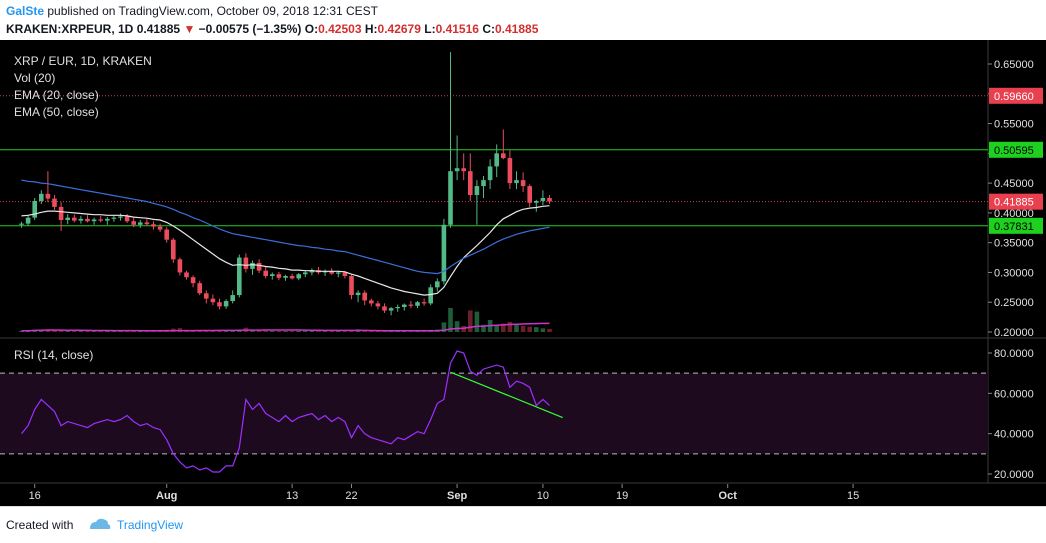 The image size is (1046, 543). Describe the element at coordinates (1014, 333) in the screenshot. I see `price-axis-label: 0.20000` at that location.